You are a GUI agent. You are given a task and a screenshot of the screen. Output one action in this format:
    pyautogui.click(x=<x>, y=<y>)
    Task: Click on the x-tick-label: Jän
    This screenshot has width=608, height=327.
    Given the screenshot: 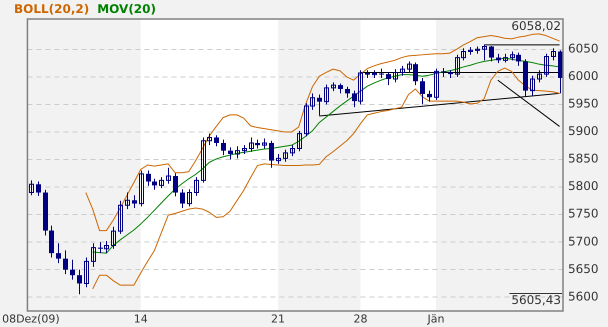 What is the action you would take?
    pyautogui.click(x=435, y=319)
    